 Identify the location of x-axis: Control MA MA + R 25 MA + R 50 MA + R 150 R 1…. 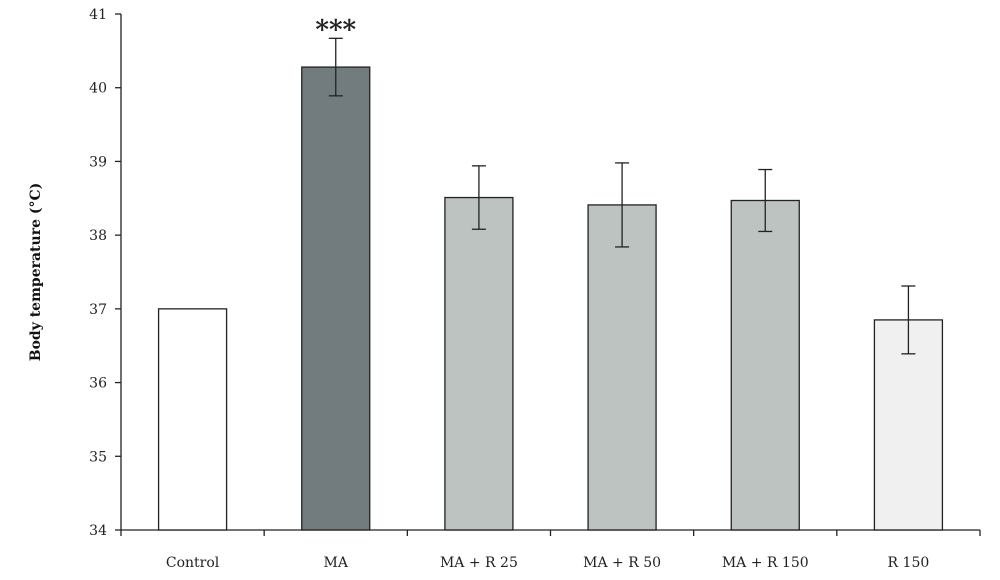
(550, 550).